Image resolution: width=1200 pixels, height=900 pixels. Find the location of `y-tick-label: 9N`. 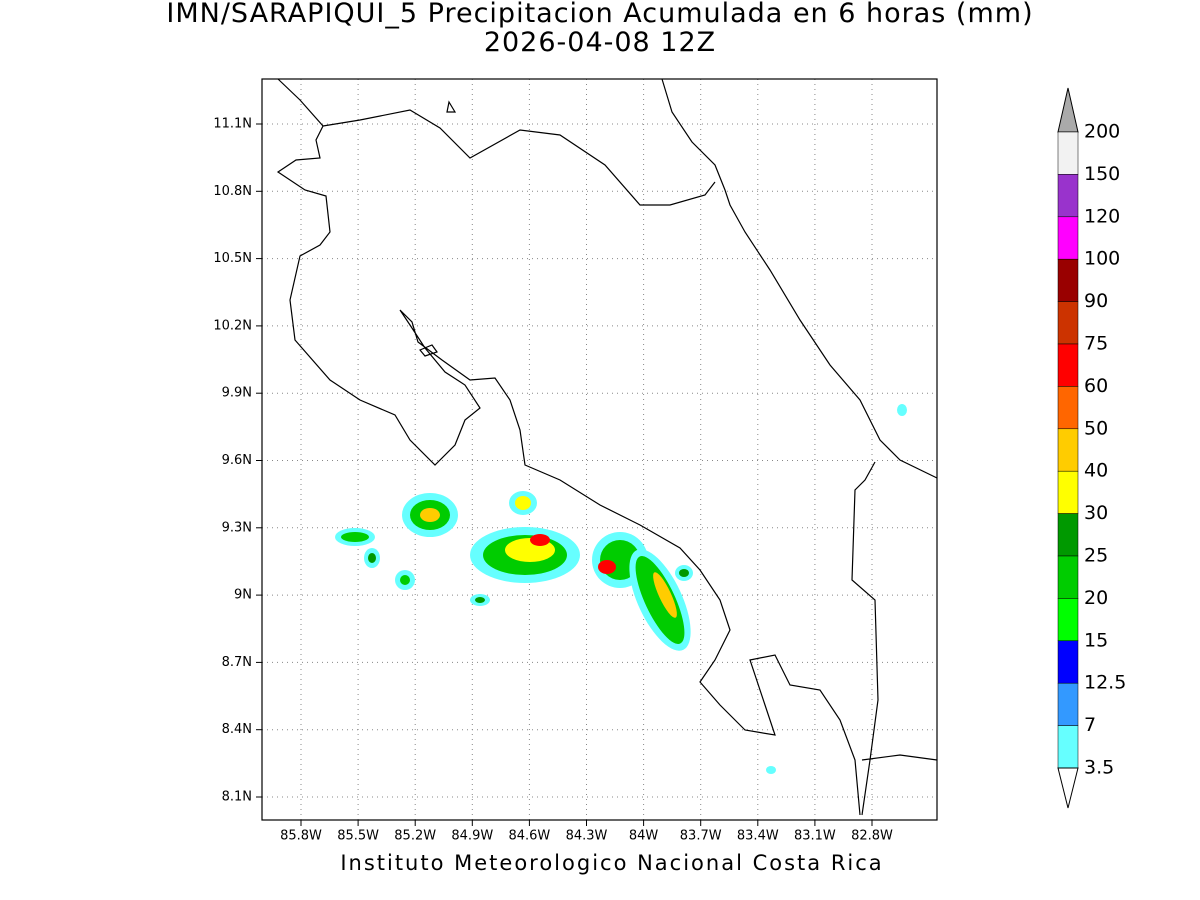

y-tick-label: 9N is located at coordinates (243, 595).